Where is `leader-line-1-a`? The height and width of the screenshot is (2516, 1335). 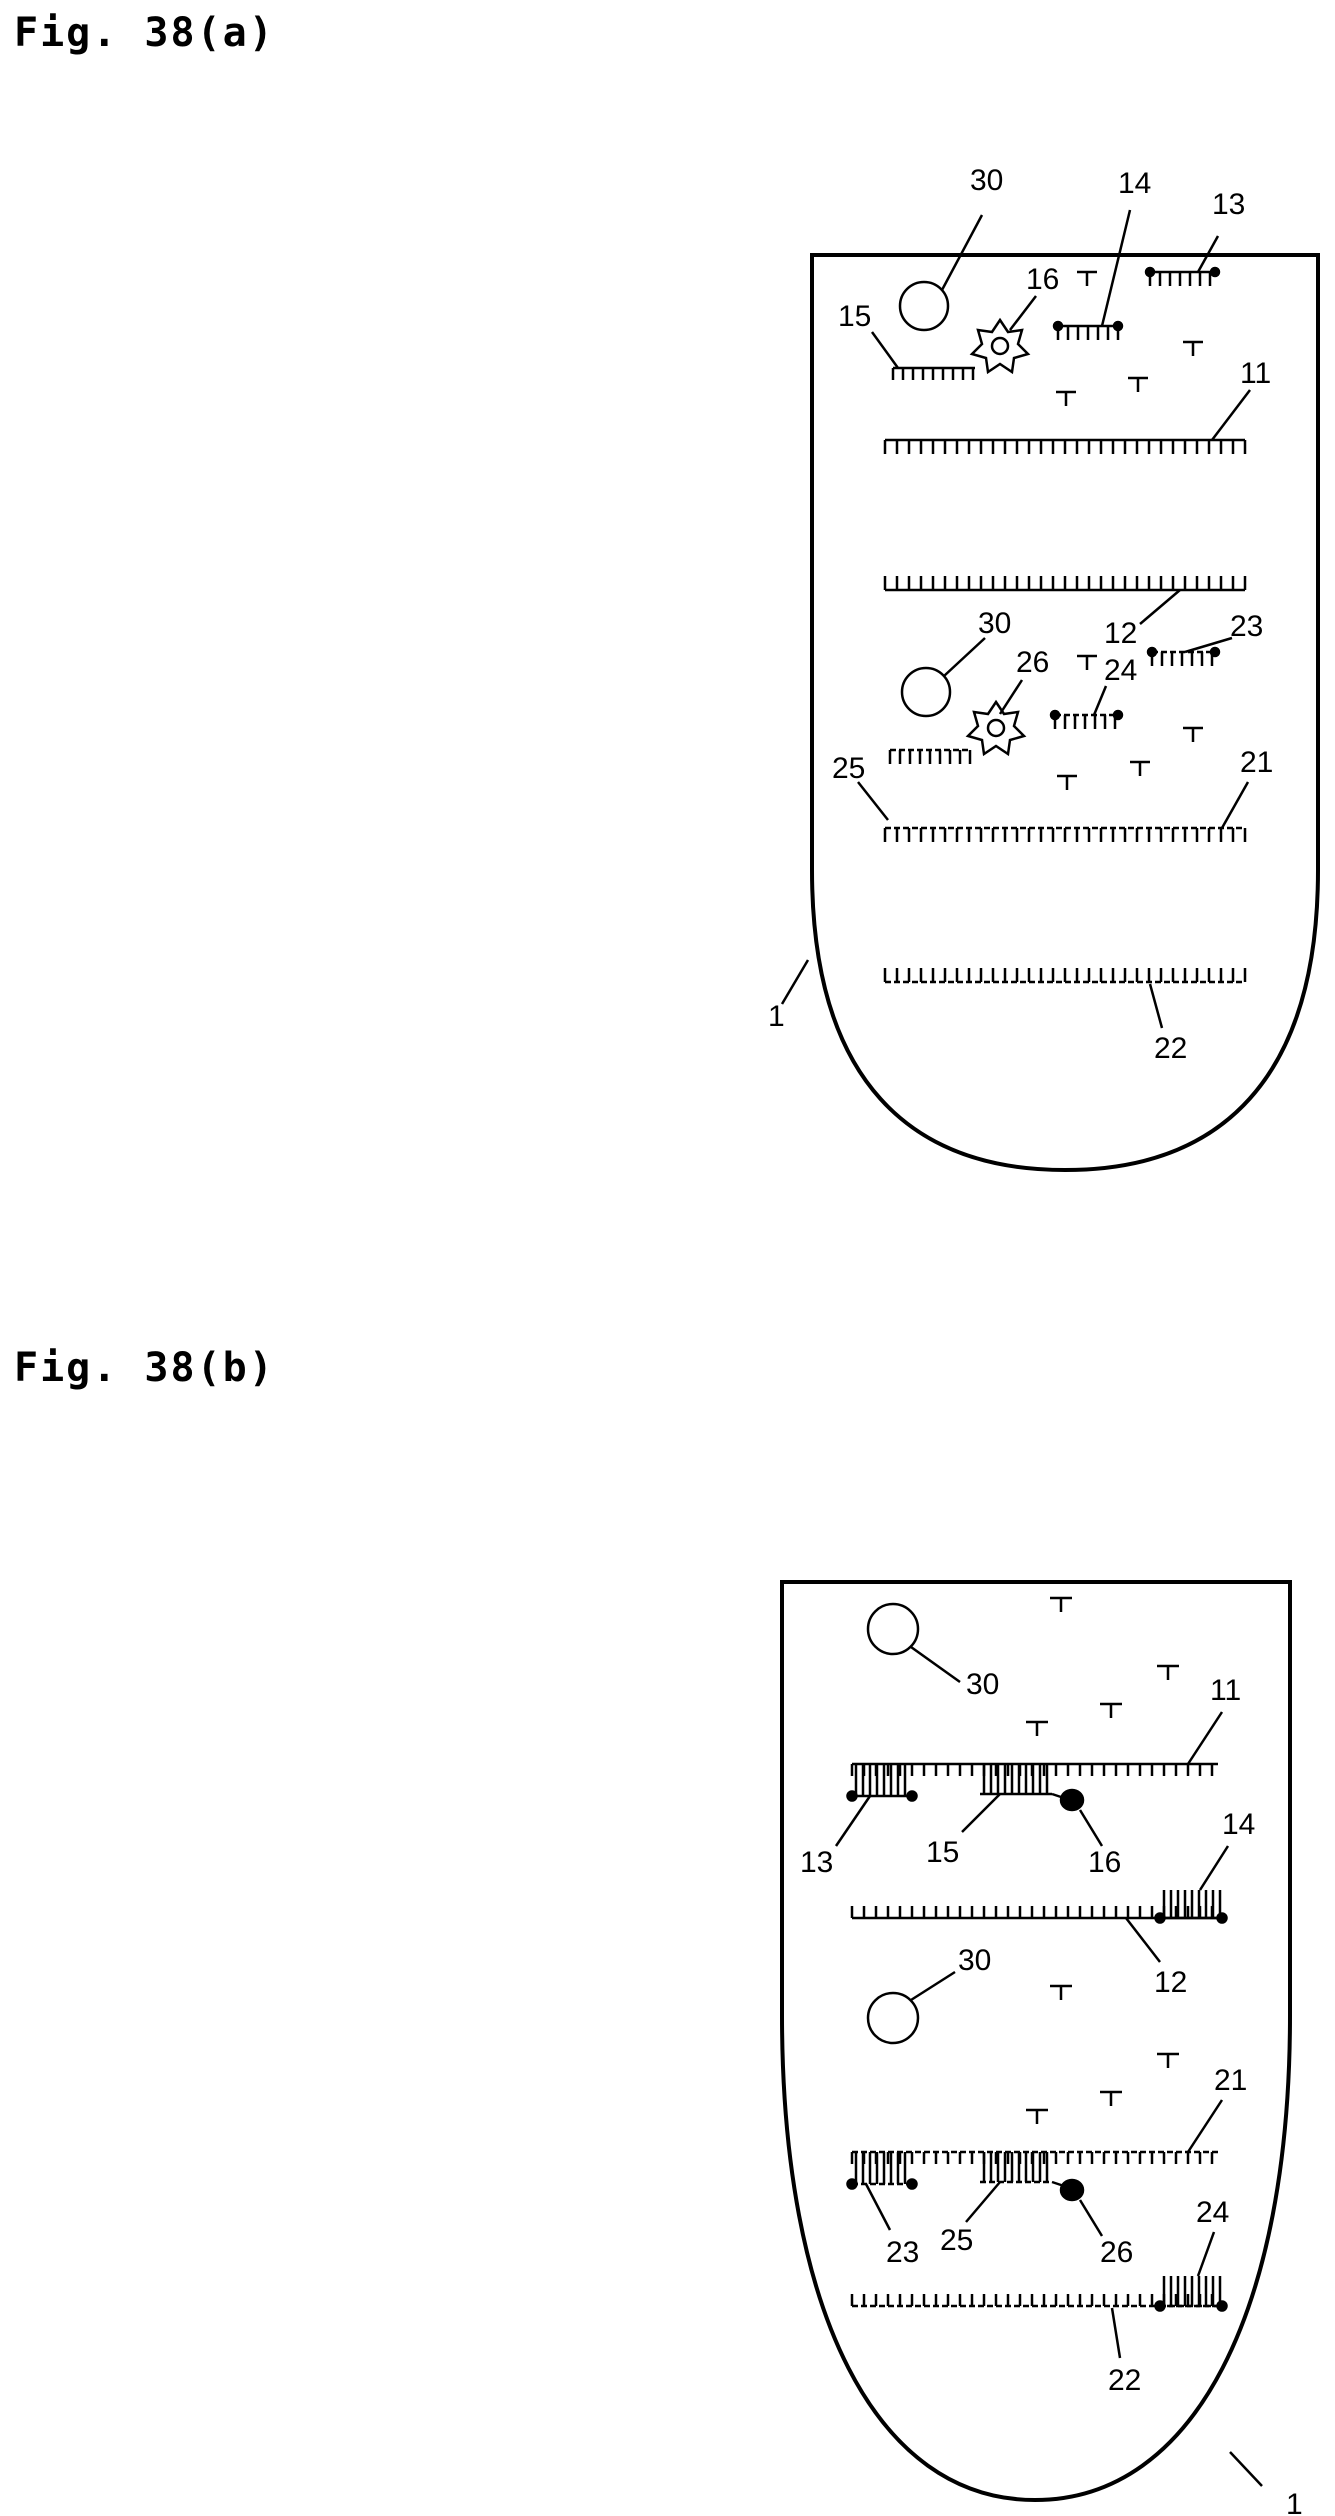 leader-line-1-a is located at coordinates (795, 982).